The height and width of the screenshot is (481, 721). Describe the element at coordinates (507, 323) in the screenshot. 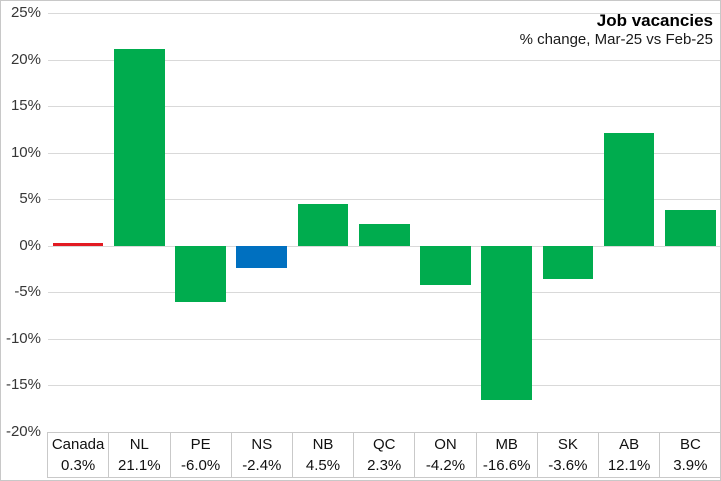

I see `bar-mb` at that location.